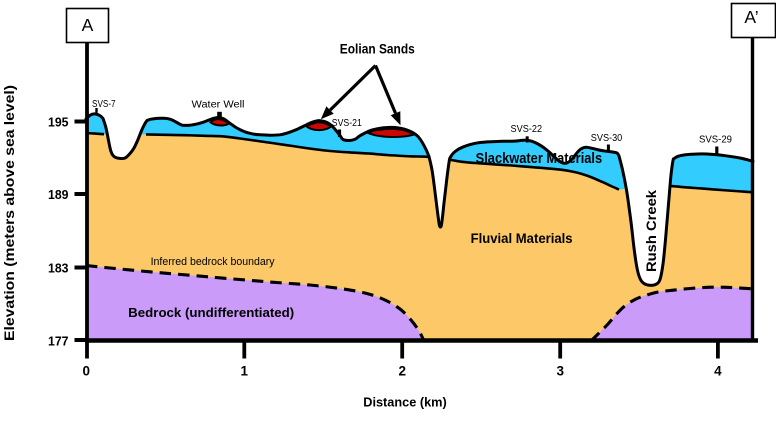 The width and height of the screenshot is (776, 422). What do you see at coordinates (651, 231) in the screenshot?
I see `svg-text: Rush Creek` at bounding box center [651, 231].